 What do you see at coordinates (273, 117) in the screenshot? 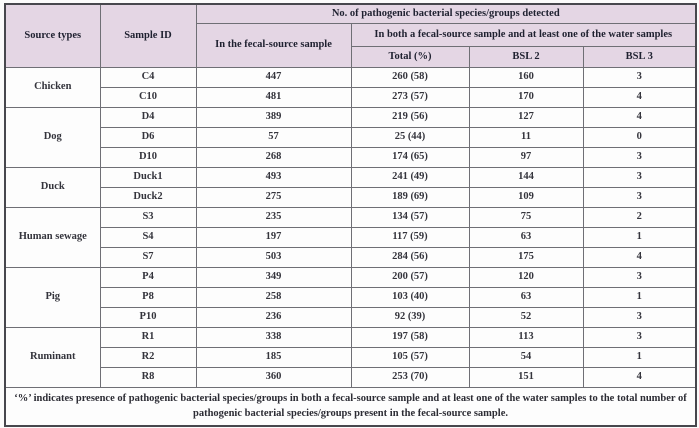
I see `fecal-source-count-cell: 389` at bounding box center [273, 117].